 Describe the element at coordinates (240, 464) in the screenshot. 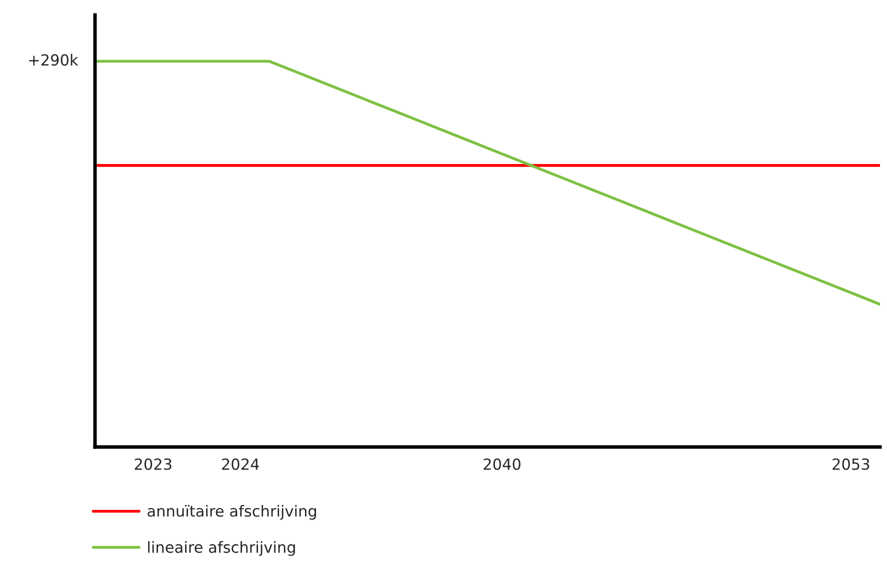

I see `x-tick-label: 2024` at that location.